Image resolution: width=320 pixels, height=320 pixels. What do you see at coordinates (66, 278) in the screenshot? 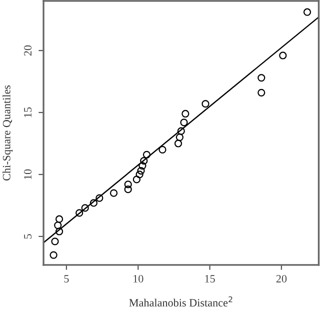
I see `x-tick-label: 5` at bounding box center [66, 278].